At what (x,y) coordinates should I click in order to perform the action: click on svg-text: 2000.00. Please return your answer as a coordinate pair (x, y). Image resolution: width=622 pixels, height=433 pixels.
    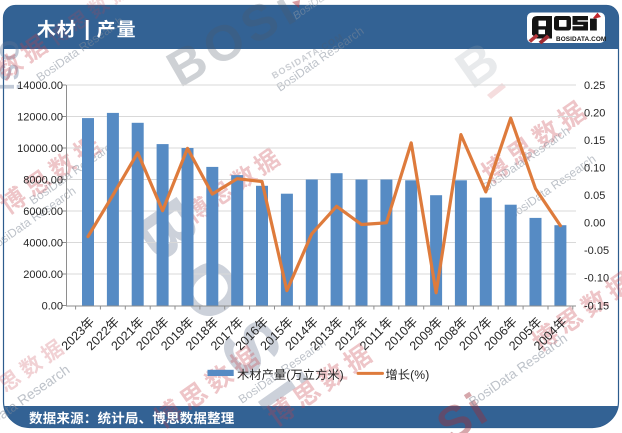
    Looking at the image, I should click on (43, 275).